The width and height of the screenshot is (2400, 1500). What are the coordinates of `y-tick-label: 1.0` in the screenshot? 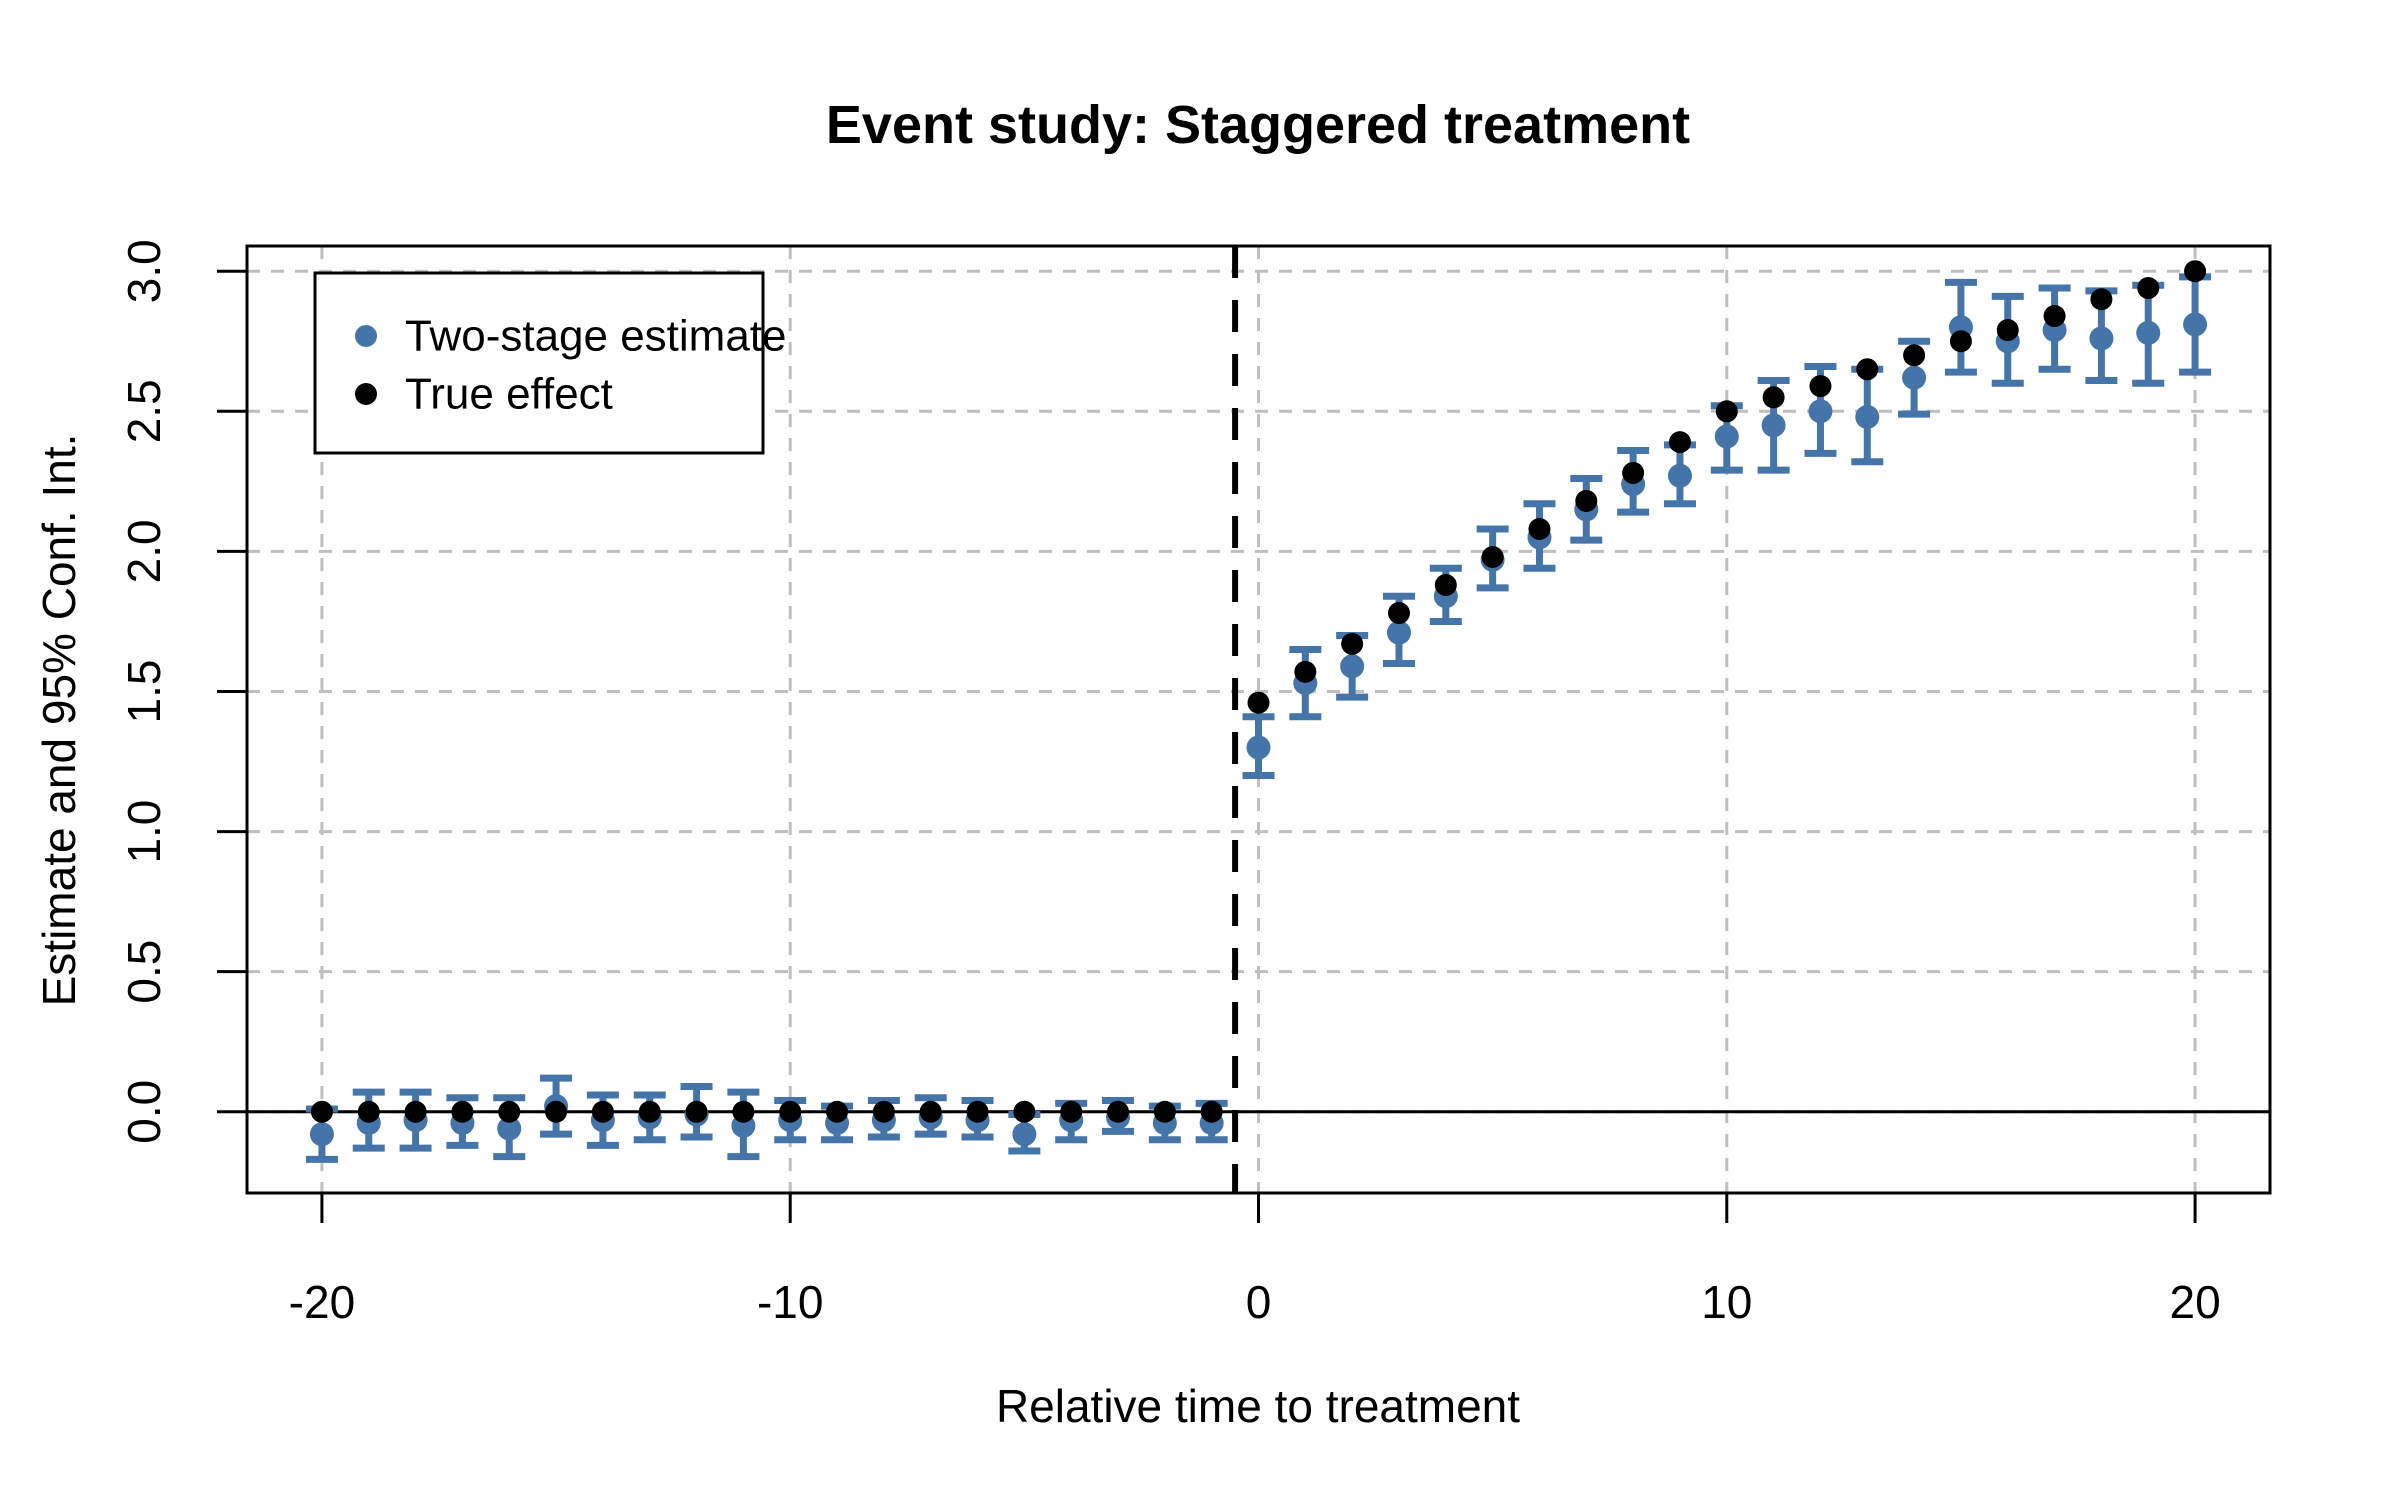 It's located at (144, 832).